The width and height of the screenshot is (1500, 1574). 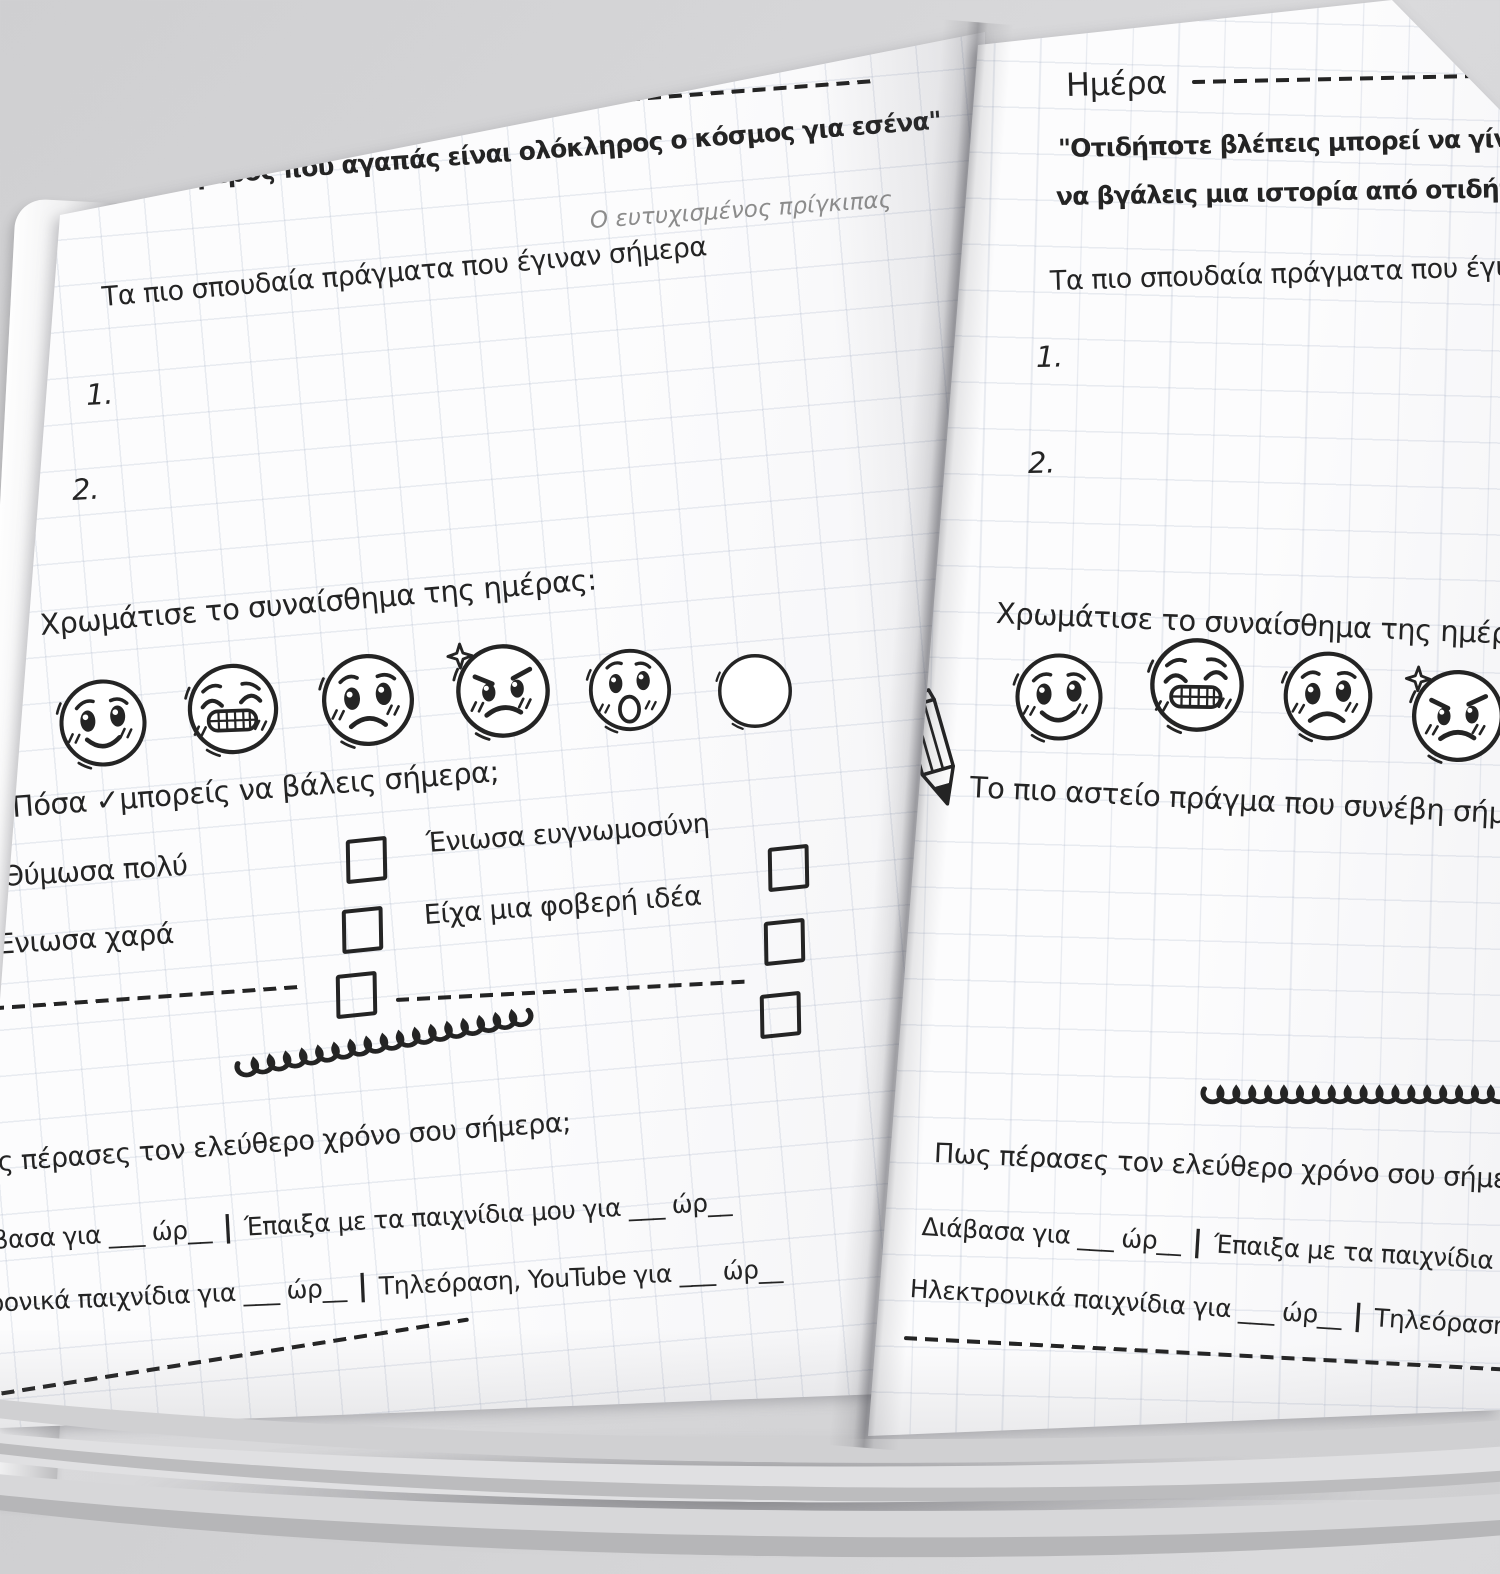 I want to click on blank-face-icon, so click(x=755, y=691).